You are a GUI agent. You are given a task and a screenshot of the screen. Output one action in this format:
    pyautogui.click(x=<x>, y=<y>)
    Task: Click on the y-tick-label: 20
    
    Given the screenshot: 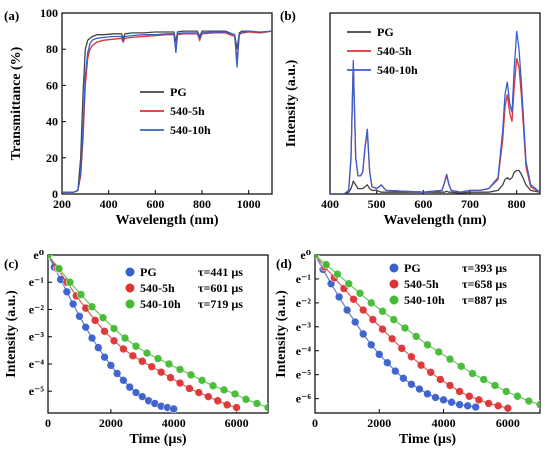 What is the action you would take?
    pyautogui.click(x=52, y=158)
    